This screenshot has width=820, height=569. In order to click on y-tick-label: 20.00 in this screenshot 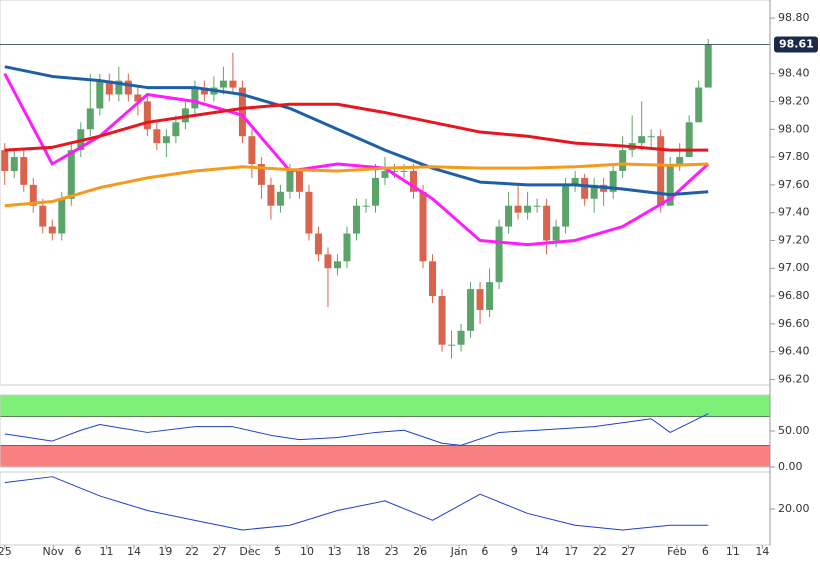, I will do `click(794, 508)`.